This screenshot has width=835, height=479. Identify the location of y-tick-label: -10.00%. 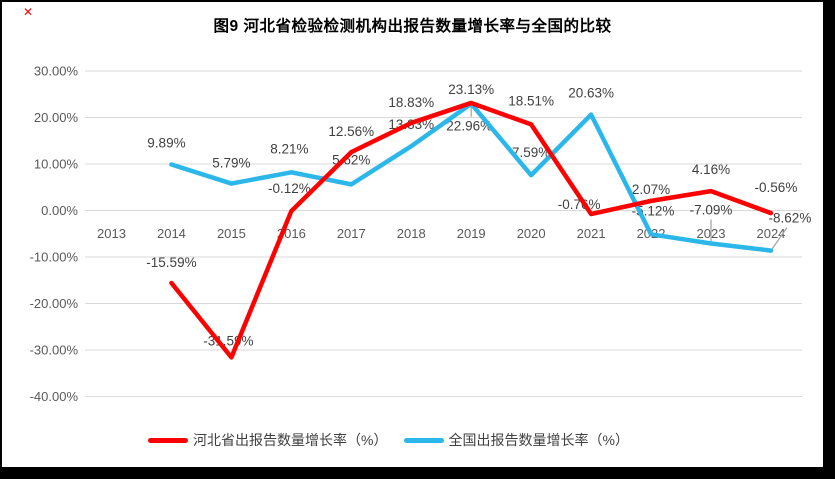
(54, 257).